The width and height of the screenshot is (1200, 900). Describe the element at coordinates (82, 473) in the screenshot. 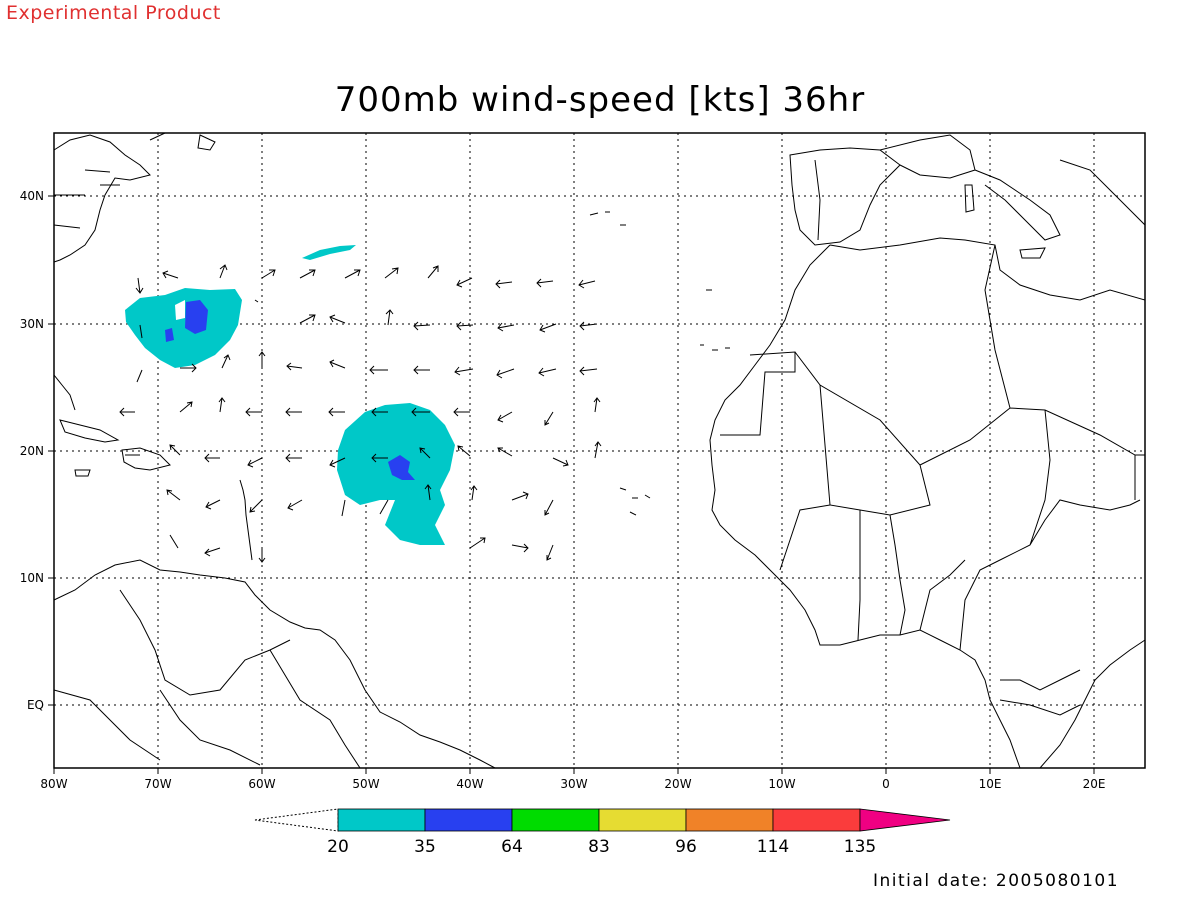

I see `jamaica` at that location.